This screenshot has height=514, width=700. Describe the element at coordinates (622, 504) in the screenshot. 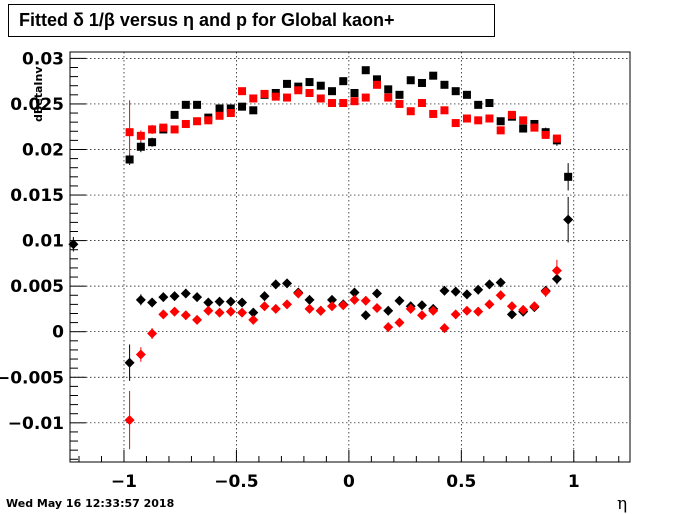

I see `x-axis-label: η` at that location.